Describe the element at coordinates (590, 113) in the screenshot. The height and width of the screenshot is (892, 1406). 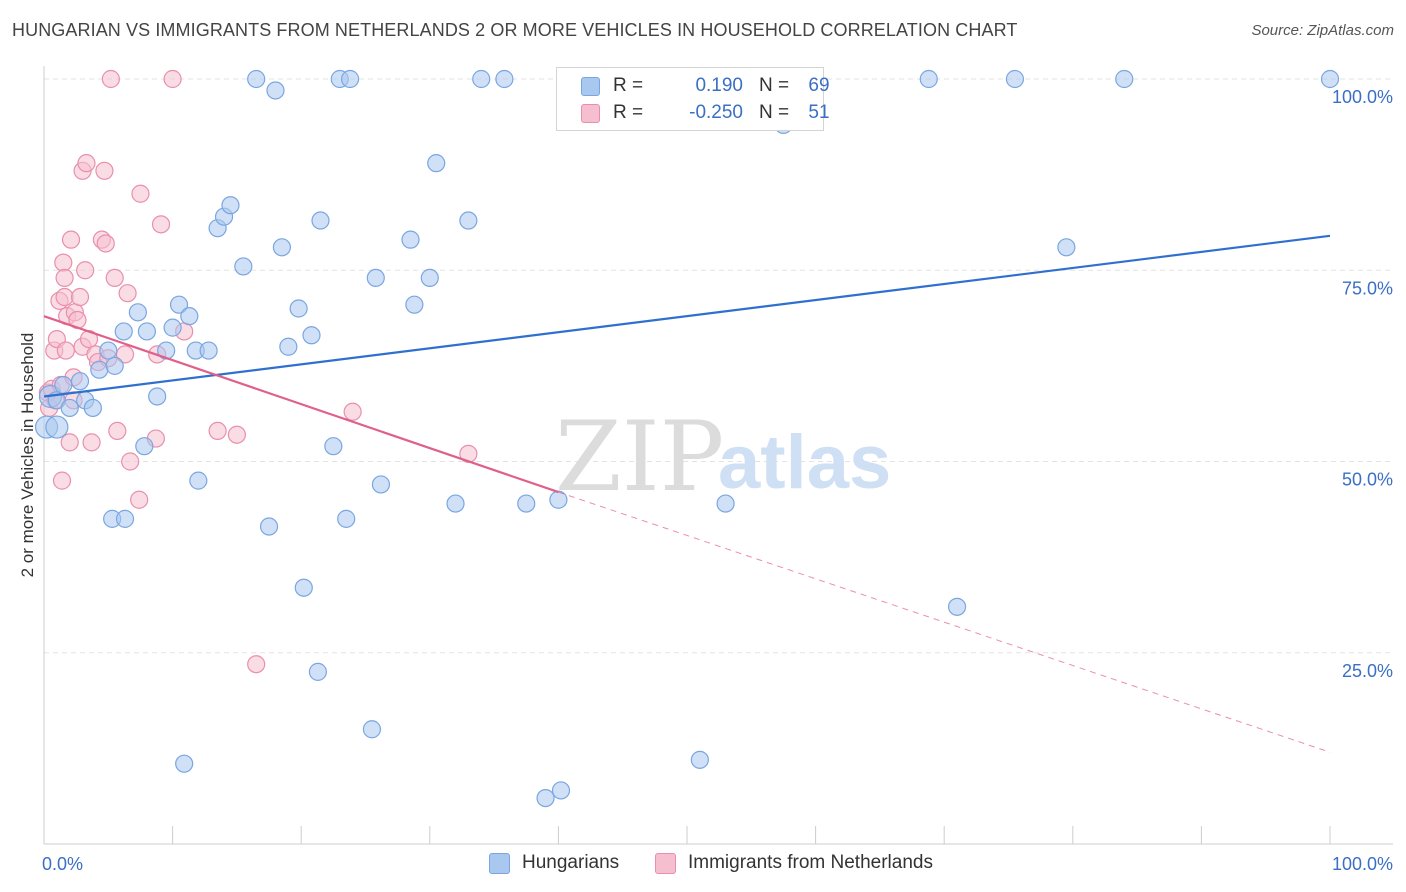
I see `legend-swatch-netherlands` at that location.